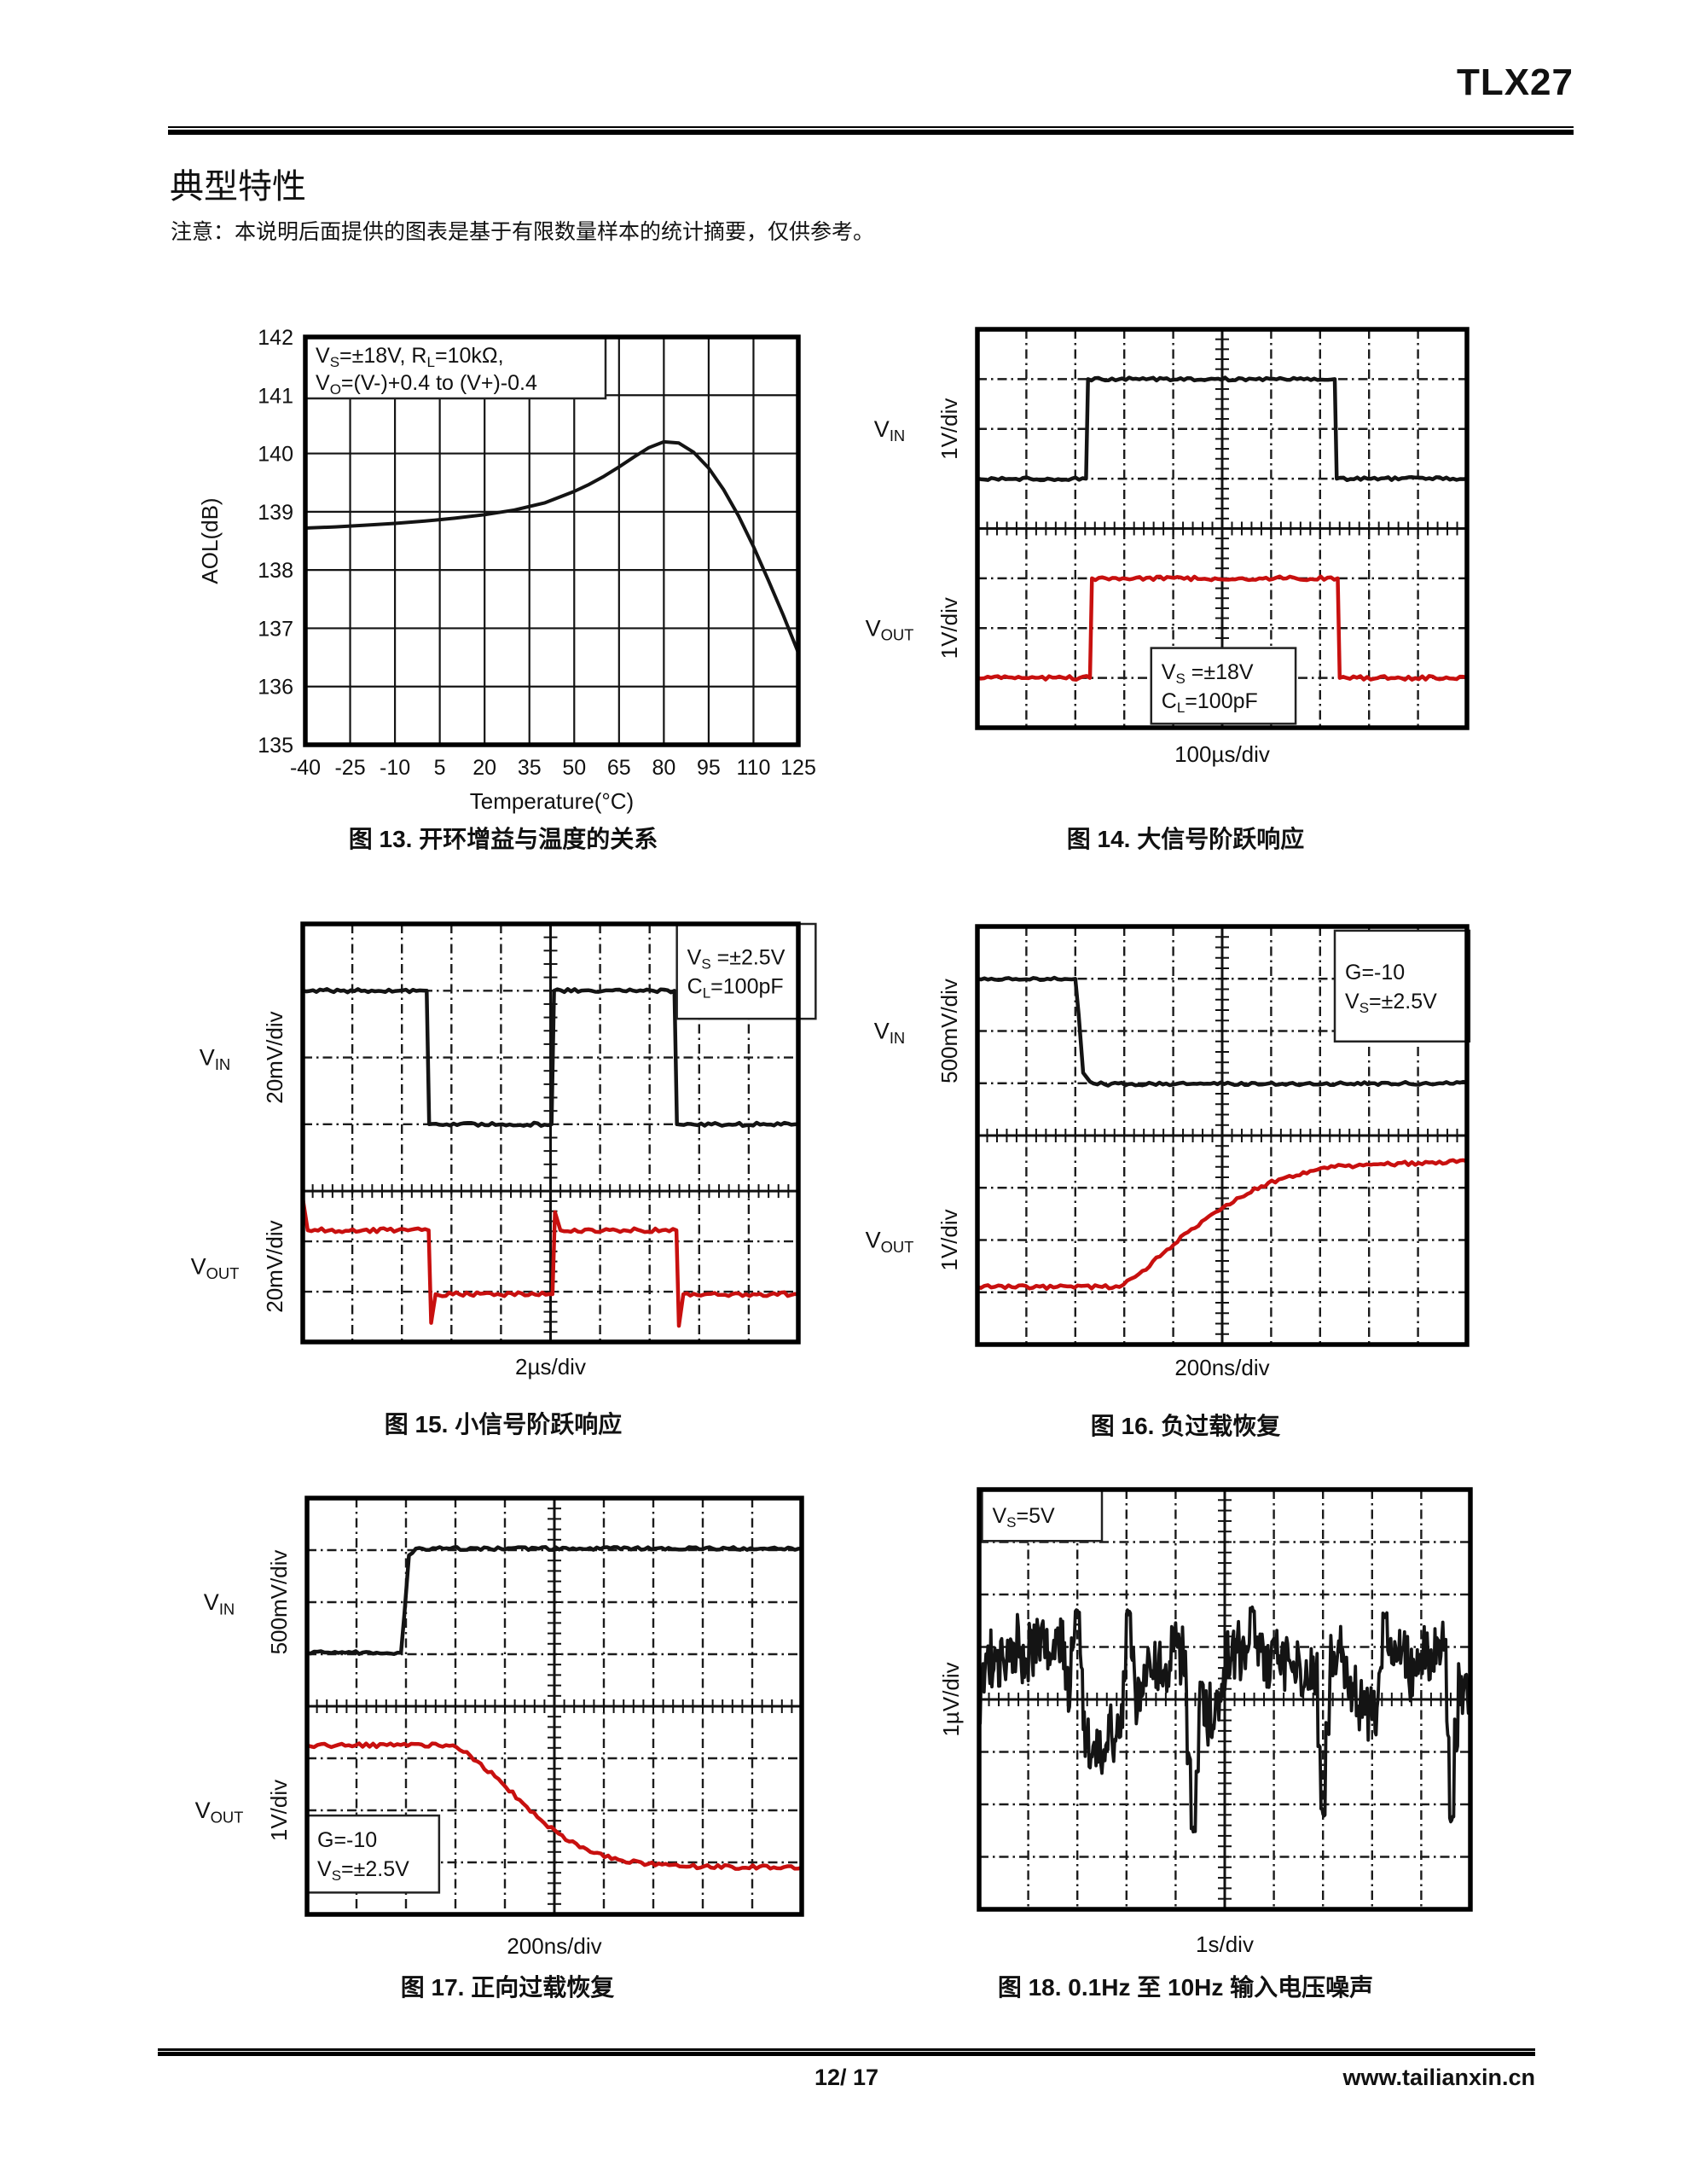 The image size is (1687, 2184). What do you see at coordinates (276, 746) in the screenshot?
I see `svg-text: 135` at bounding box center [276, 746].